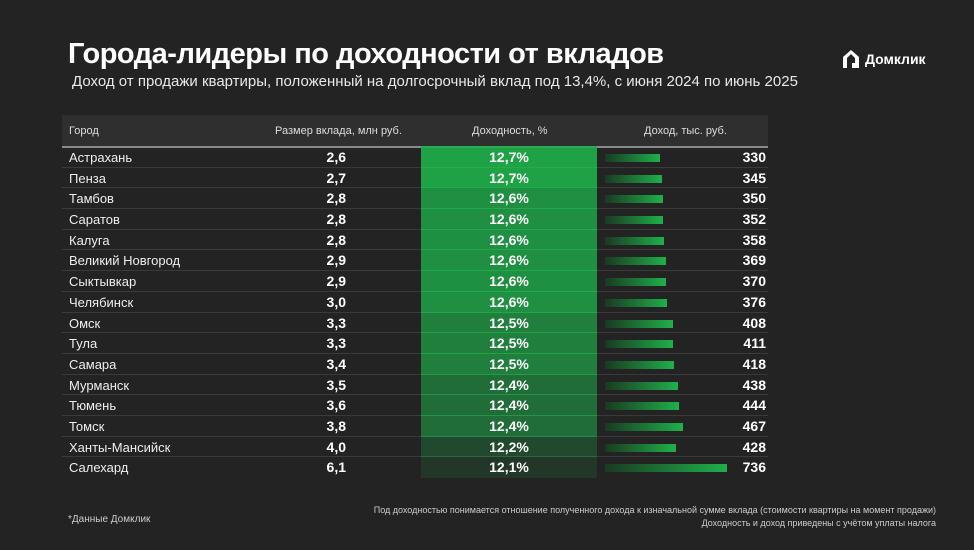 Image resolution: width=974 pixels, height=550 pixels. What do you see at coordinates (336, 157) in the screenshot?
I see `deposit-value: 2,6` at bounding box center [336, 157].